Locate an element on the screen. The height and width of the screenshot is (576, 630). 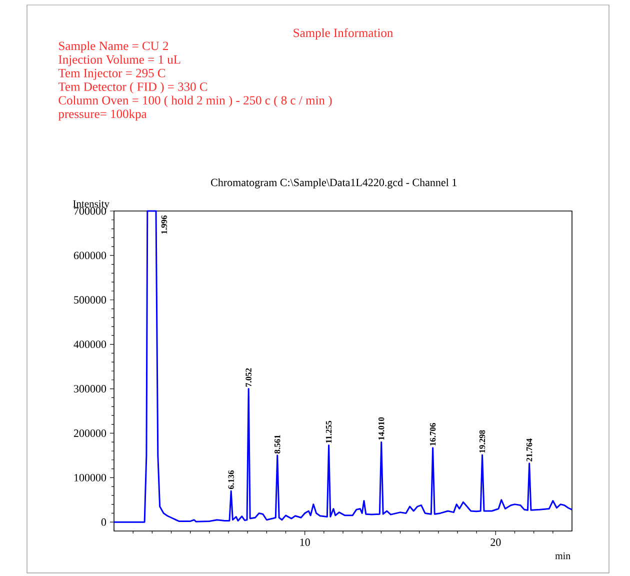
chart-title: Chromatogram C:\Sample\Data1L4220.gcd - Channel 1 is located at coordinates (333, 183).